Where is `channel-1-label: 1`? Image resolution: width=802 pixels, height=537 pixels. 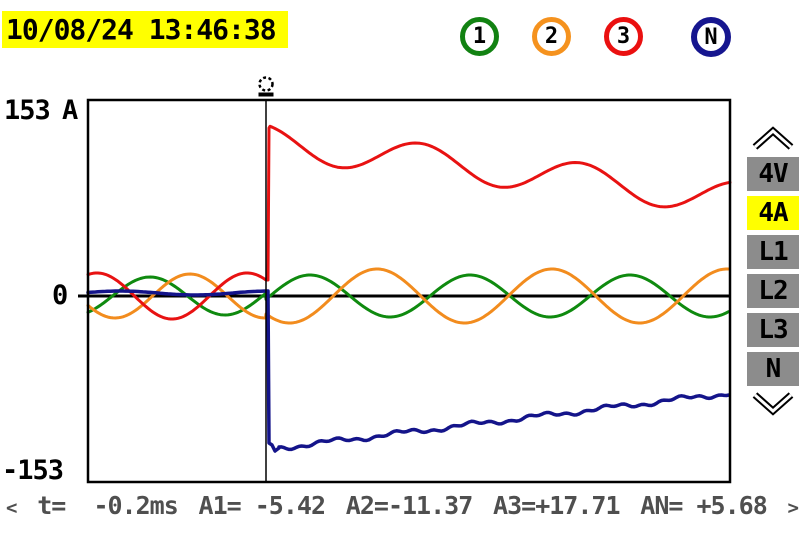
channel-1-label: 1 is located at coordinates (479, 36).